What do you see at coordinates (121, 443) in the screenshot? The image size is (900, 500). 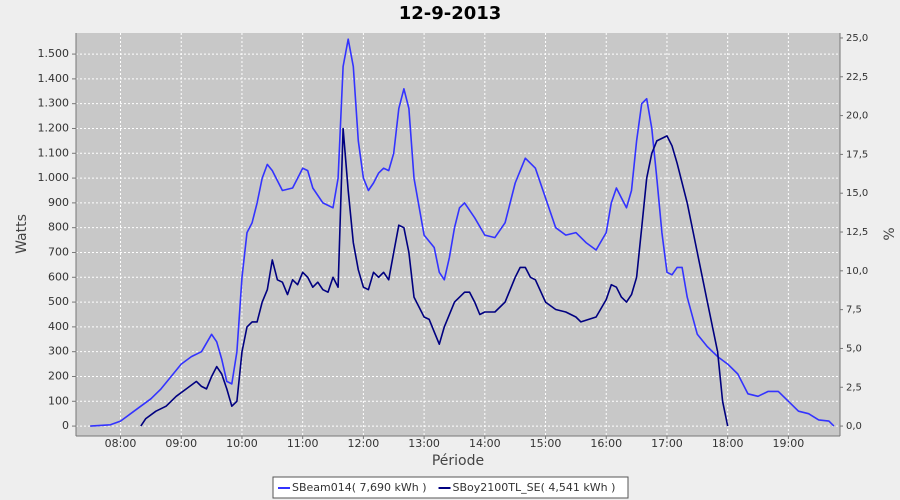 I see `x-tick-label: 08:00` at bounding box center [121, 443].